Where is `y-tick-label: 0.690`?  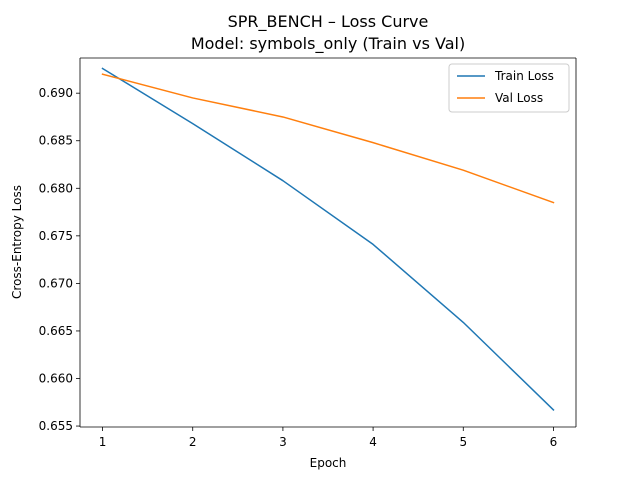 y-tick-label: 0.690 is located at coordinates (56, 93).